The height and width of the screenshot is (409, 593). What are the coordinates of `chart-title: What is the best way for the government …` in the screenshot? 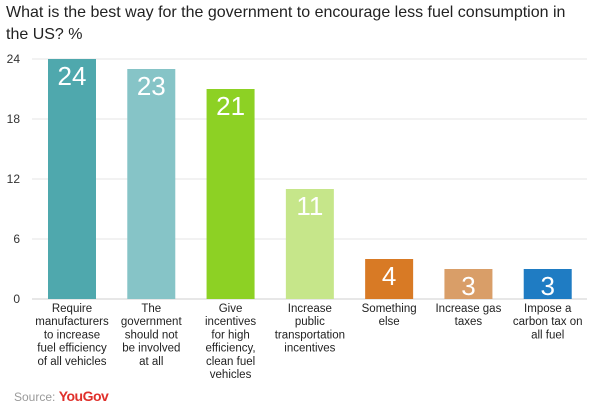 It's located at (286, 23).